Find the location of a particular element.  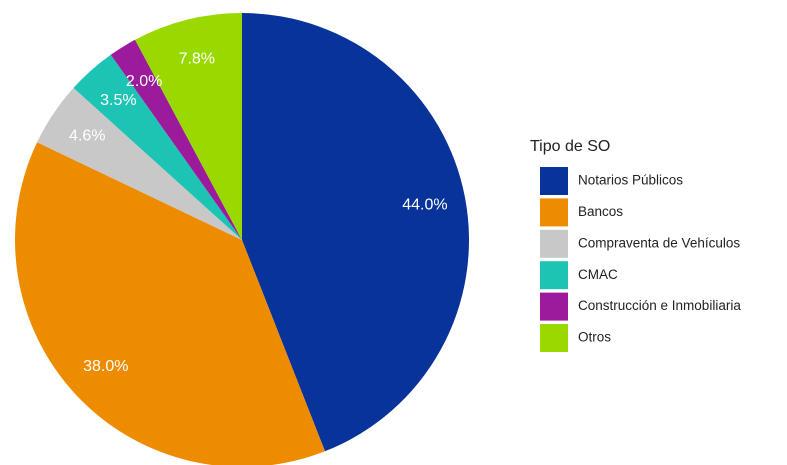

value-label: 2.0% is located at coordinates (144, 81).